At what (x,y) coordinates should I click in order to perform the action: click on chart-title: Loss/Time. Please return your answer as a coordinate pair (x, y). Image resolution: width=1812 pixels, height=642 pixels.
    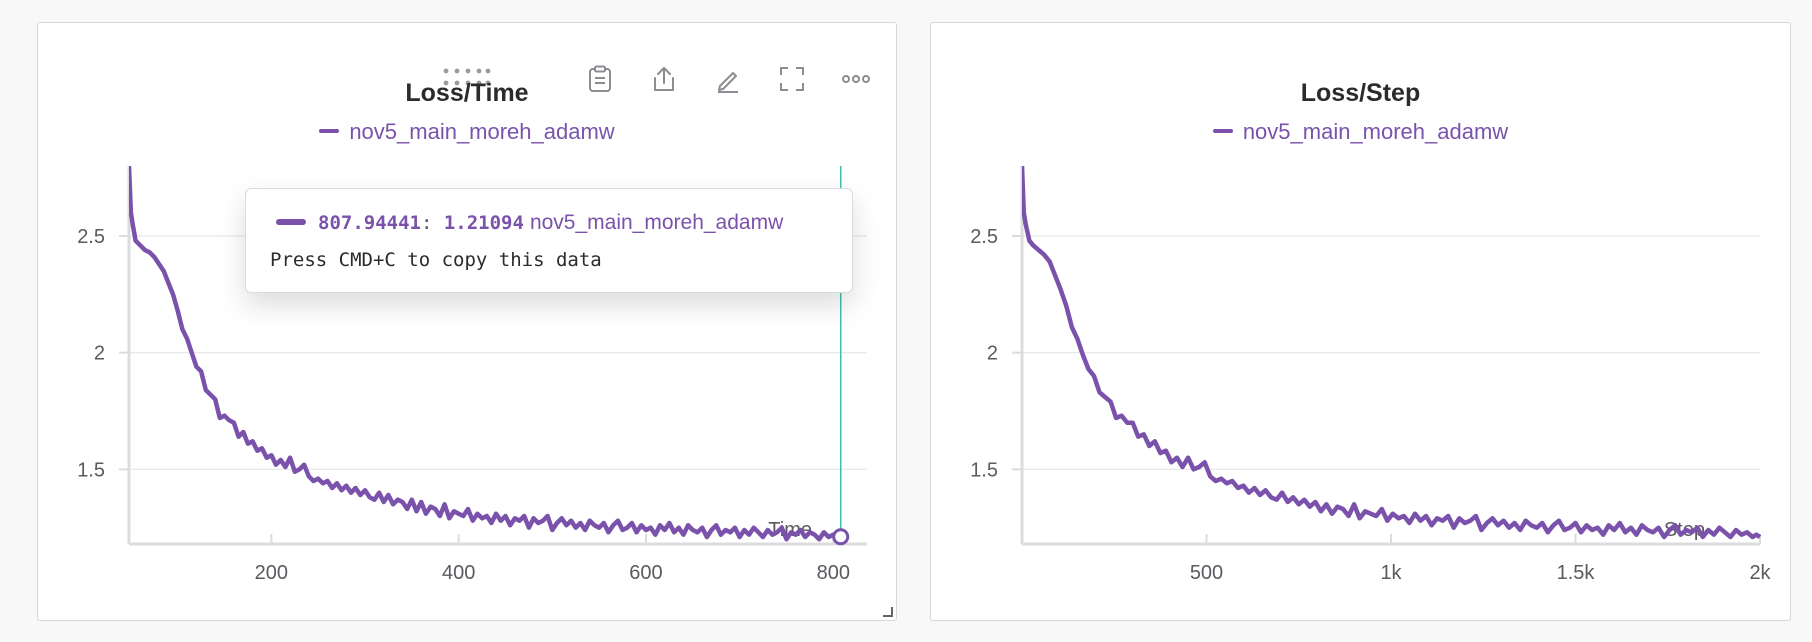
    Looking at the image, I should click on (467, 93).